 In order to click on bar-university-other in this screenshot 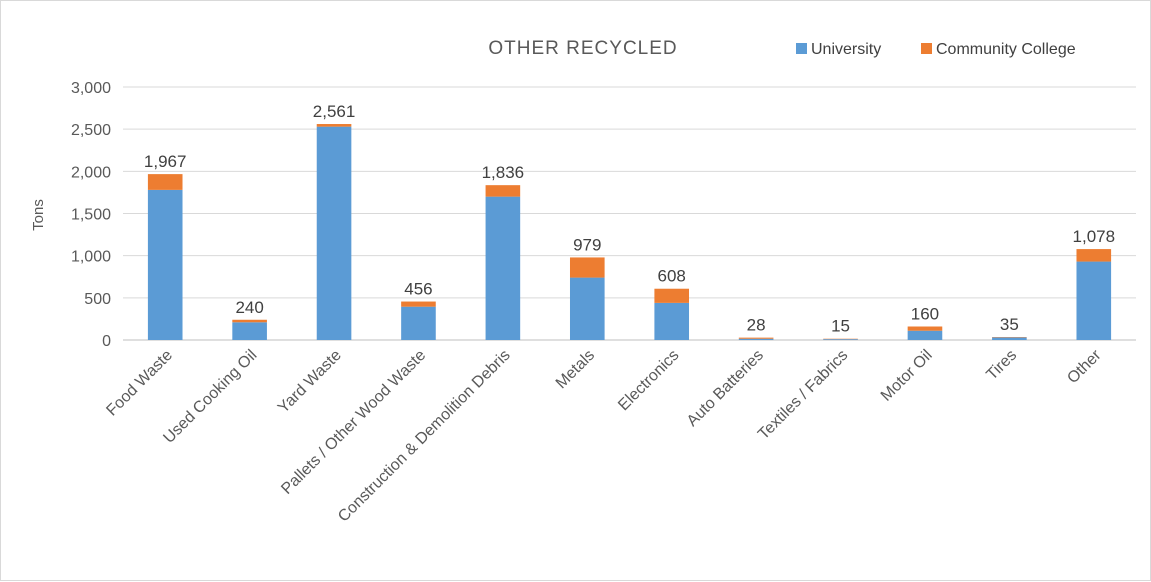, I will do `click(1093, 301)`.